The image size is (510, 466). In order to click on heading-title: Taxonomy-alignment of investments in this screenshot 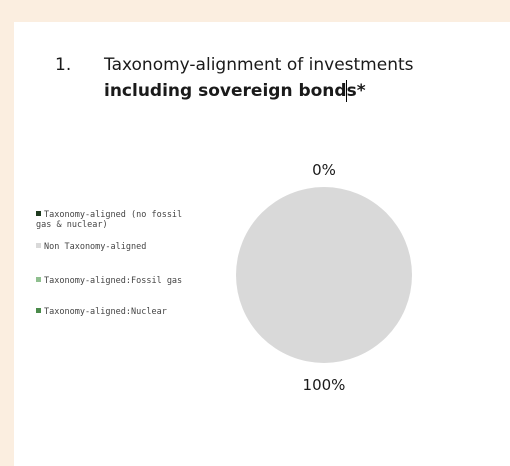, I will do `click(259, 65)`.